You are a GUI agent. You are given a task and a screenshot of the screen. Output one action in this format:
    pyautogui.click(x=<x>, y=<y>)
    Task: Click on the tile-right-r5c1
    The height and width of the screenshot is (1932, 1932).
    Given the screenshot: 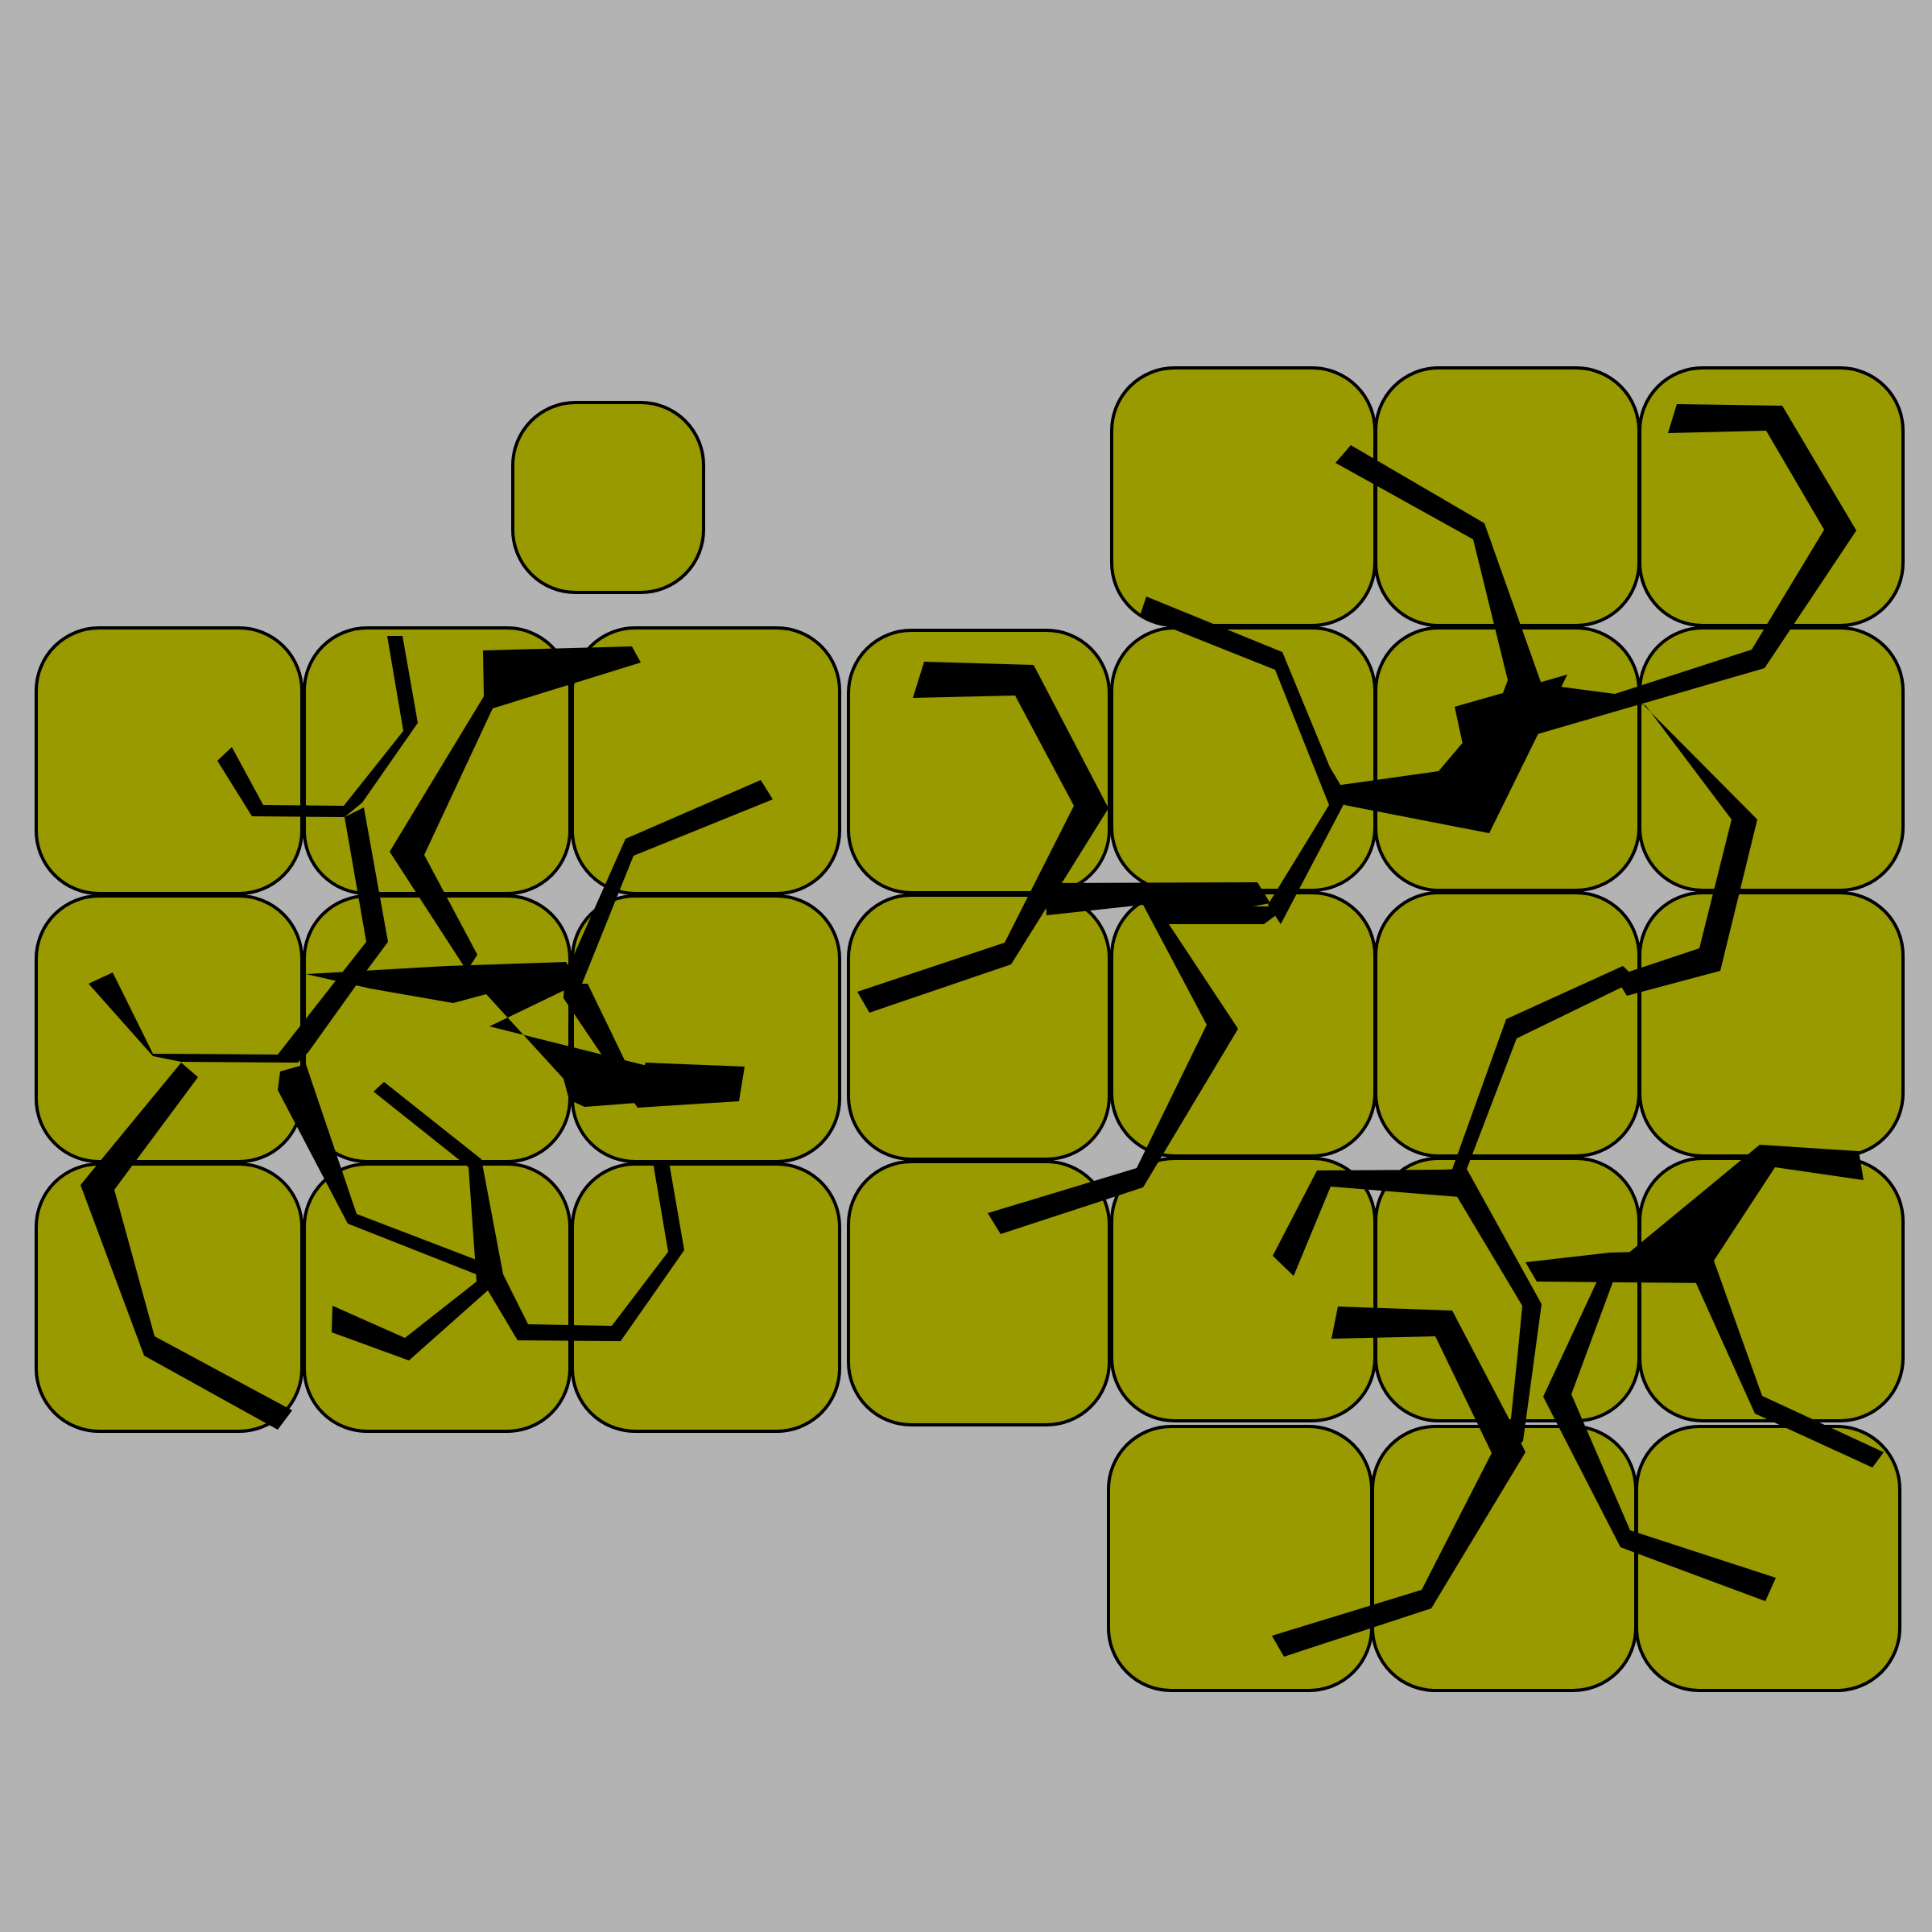 What is the action you would take?
    pyautogui.click(x=1240, y=1558)
    